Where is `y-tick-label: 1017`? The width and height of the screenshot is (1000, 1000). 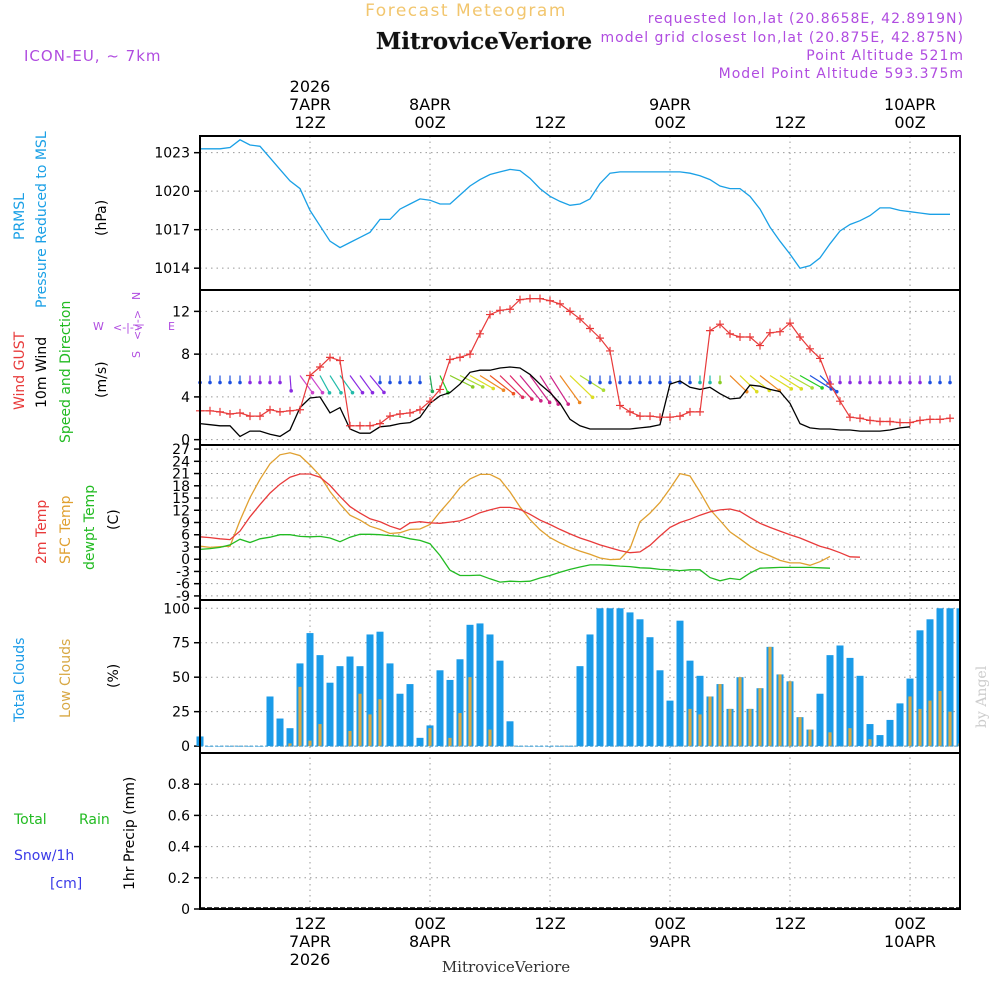 y-tick-label: 1017 is located at coordinates (172, 231).